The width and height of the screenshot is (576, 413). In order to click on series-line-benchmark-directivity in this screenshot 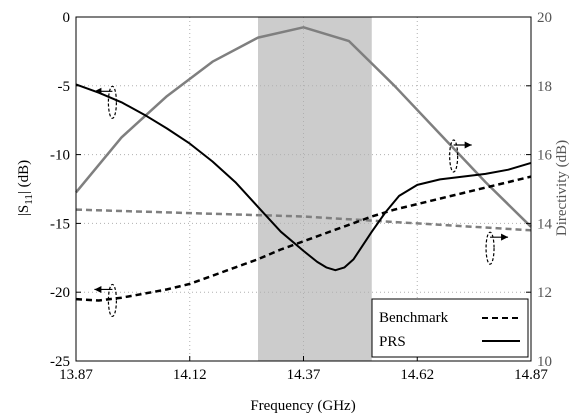, I will do `click(303, 220)`.